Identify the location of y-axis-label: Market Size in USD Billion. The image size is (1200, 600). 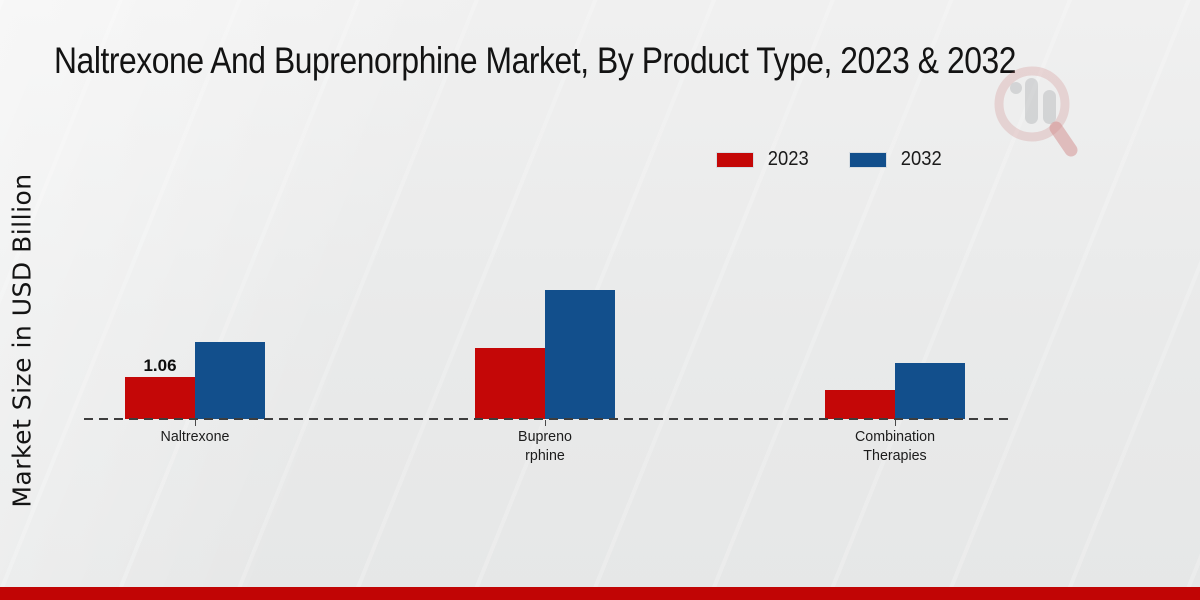
(22, 340).